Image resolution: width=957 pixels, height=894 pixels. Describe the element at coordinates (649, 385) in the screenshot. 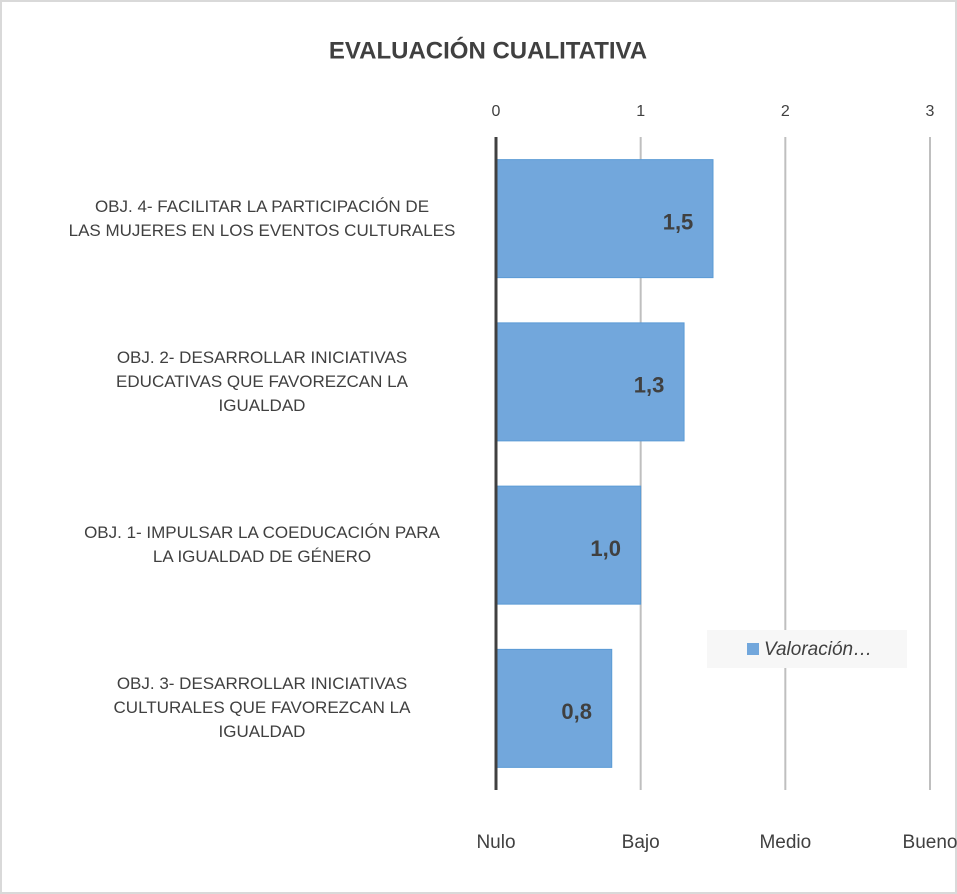

I see `data-label: 1,3` at that location.